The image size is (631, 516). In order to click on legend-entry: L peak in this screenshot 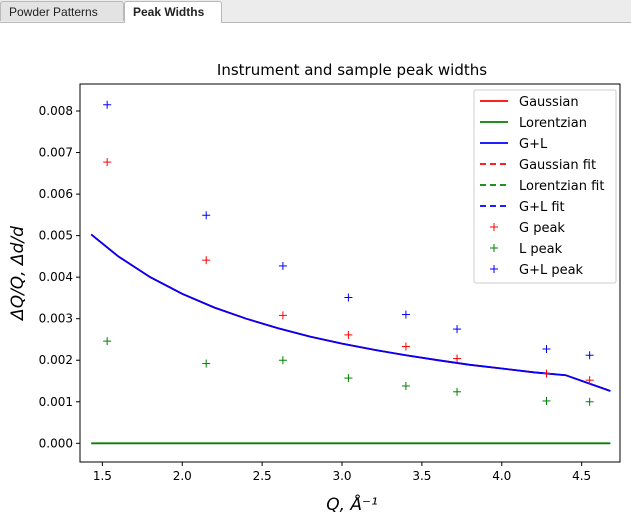, I will do `click(526, 249)`.